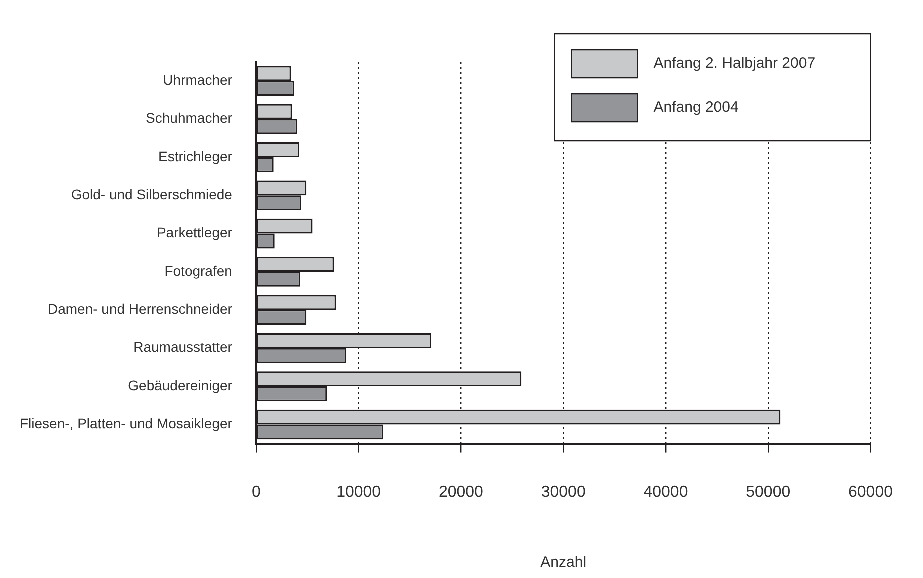 The height and width of the screenshot is (578, 923). Describe the element at coordinates (735, 63) in the screenshot. I see `legend-label: Anfang 2. Halbjahr 2007` at that location.